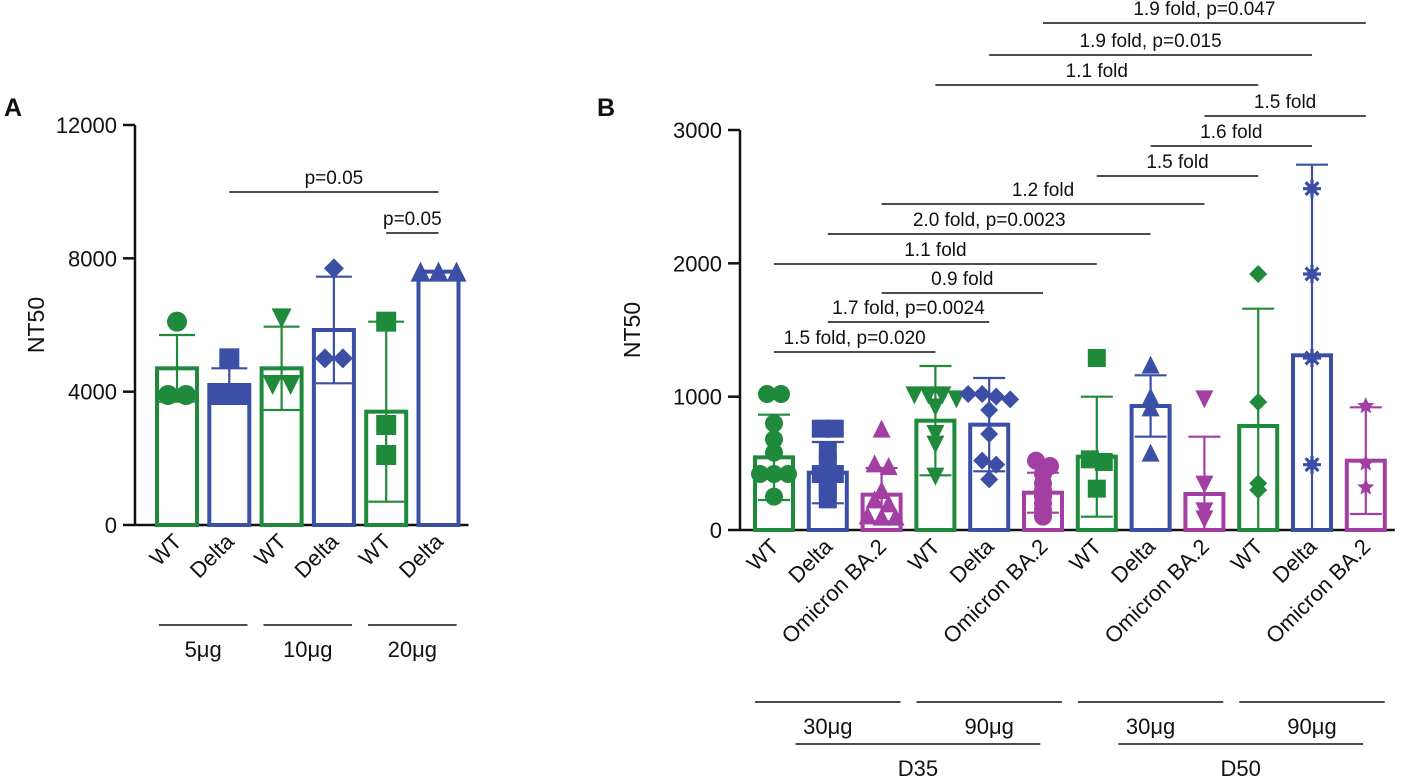 This screenshot has height=777, width=1410. I want to click on significance-label: 1.7 fold, p=0.0024, so click(908, 308).